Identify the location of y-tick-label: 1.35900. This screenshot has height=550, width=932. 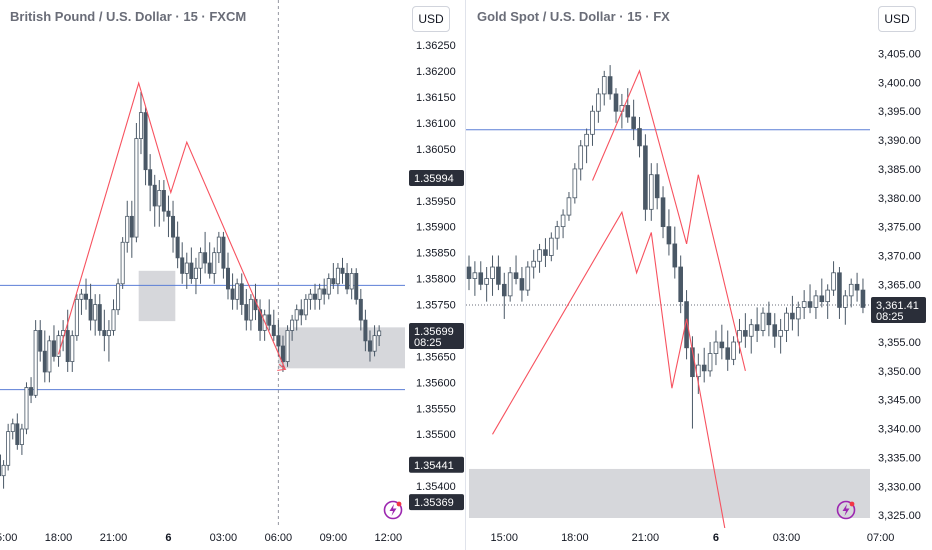
(436, 228).